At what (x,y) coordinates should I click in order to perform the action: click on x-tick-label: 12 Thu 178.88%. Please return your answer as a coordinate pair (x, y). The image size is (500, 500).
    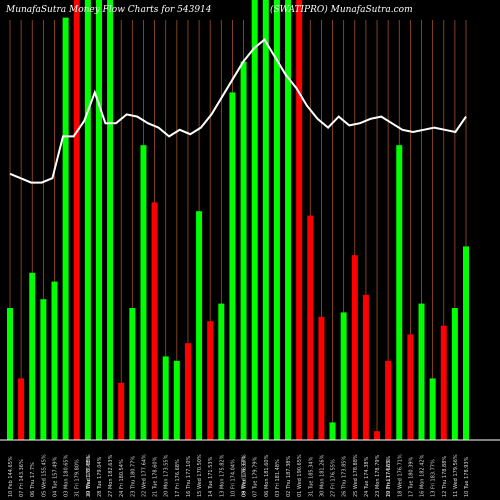
    Looking at the image, I should click on (445, 476).